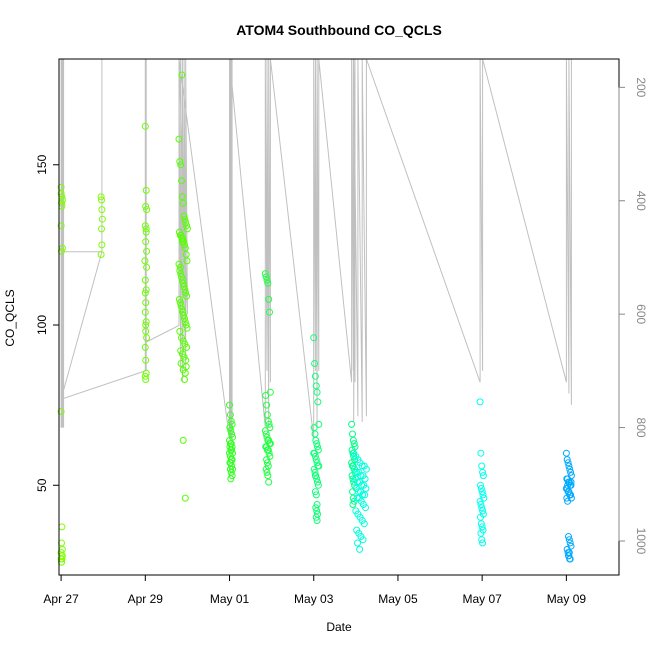 The image size is (650, 655). What do you see at coordinates (641, 314) in the screenshot?
I see `right-tick-label: 600` at bounding box center [641, 314].